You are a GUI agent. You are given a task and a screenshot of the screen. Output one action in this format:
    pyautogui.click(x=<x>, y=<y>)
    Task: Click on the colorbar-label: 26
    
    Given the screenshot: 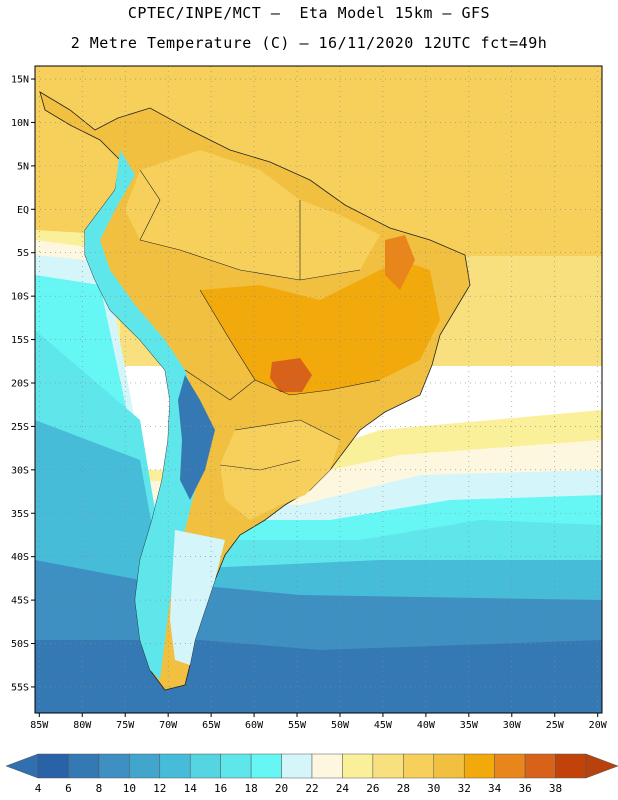 What is the action you would take?
    pyautogui.click(x=372, y=788)
    